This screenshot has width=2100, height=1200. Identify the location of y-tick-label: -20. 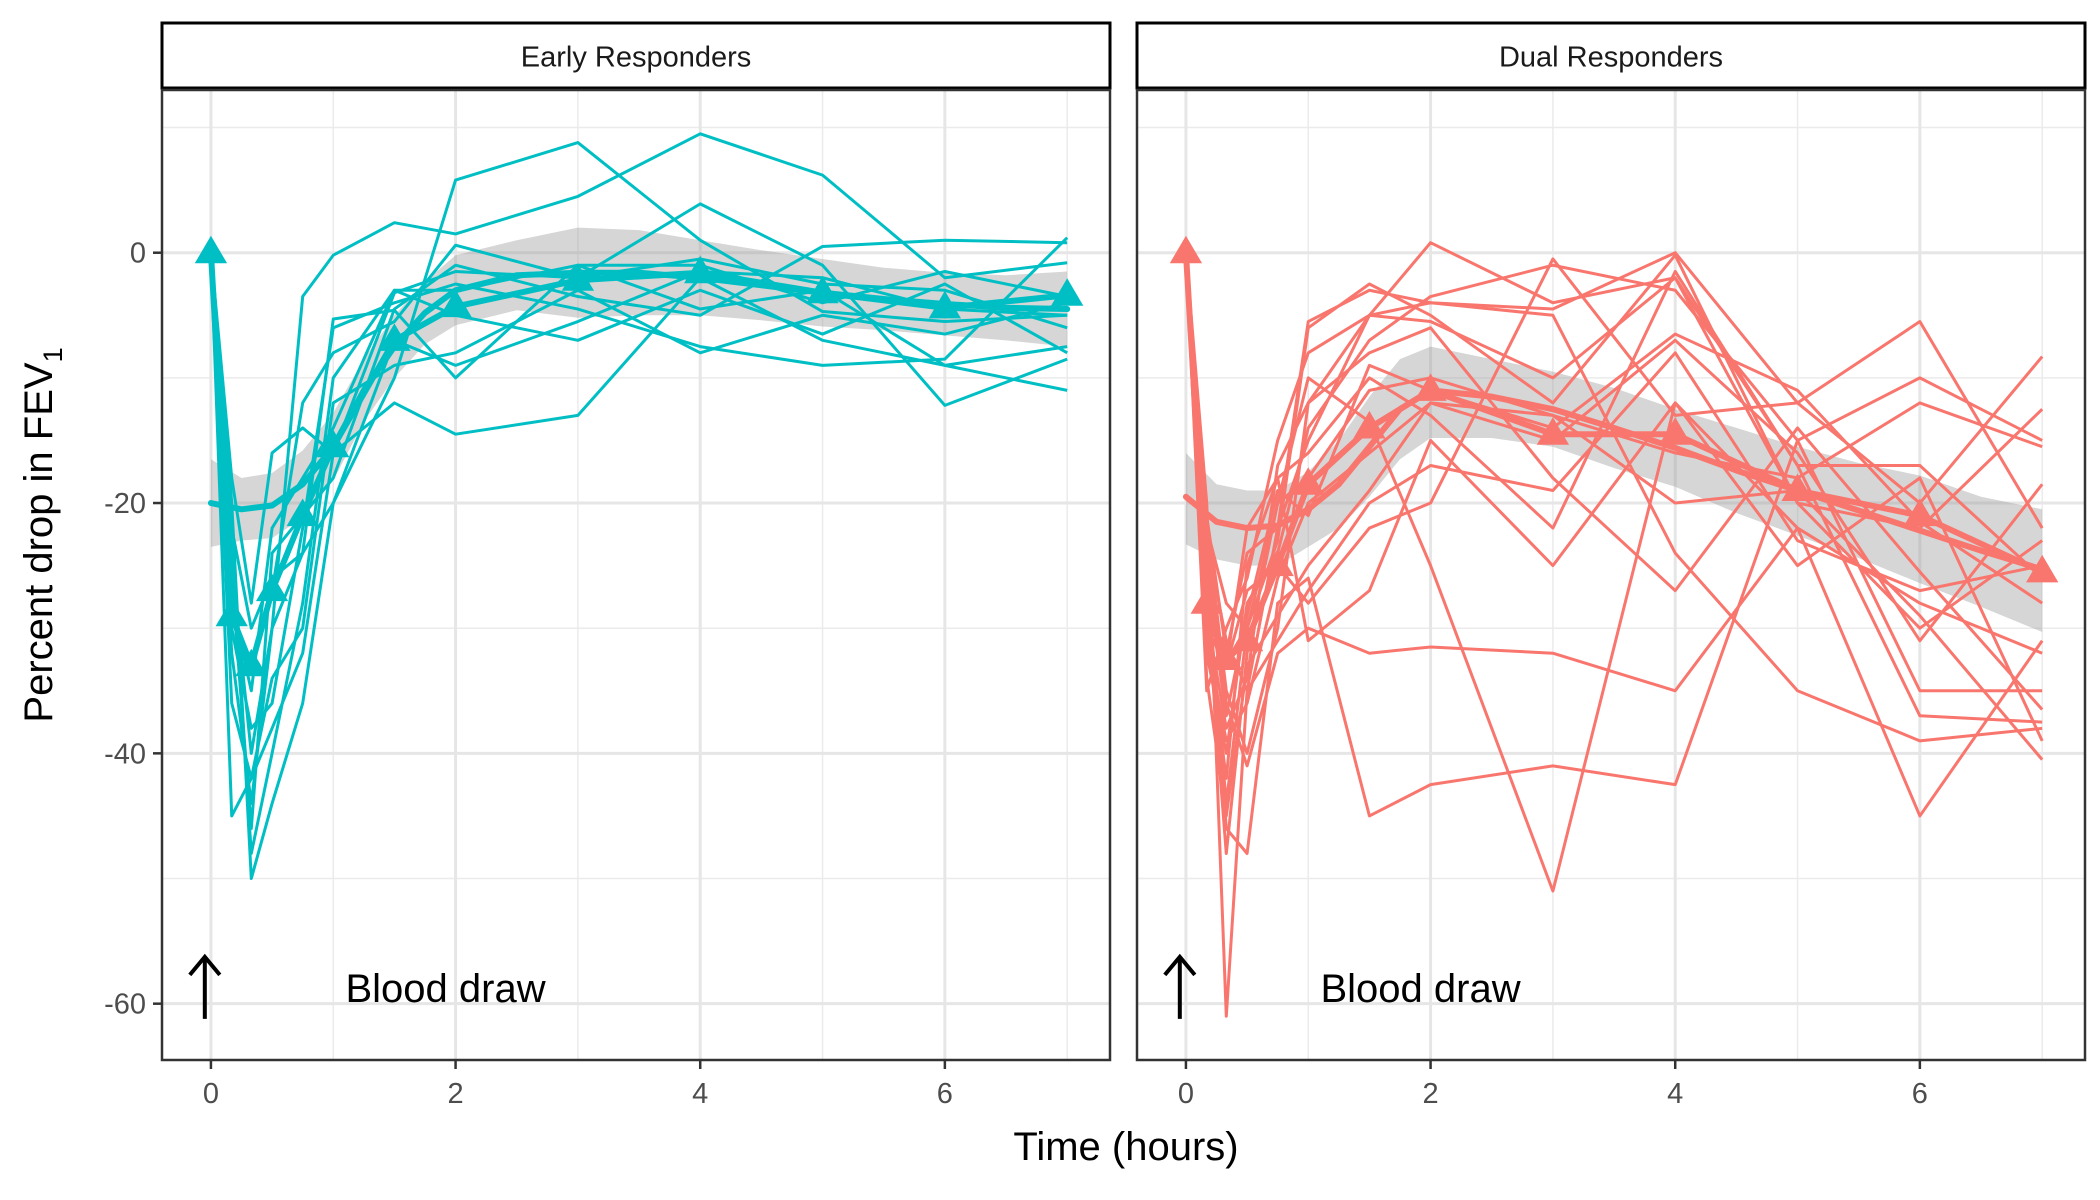
(125, 504).